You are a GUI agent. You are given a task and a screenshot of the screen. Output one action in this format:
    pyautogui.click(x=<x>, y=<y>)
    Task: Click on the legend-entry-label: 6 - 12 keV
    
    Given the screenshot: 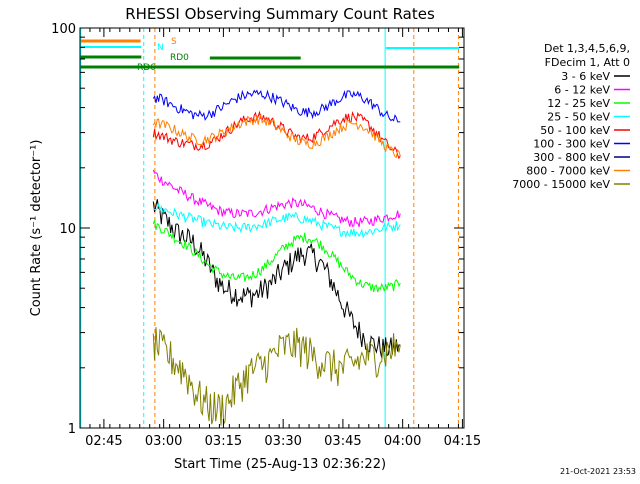 What is the action you would take?
    pyautogui.click(x=582, y=90)
    